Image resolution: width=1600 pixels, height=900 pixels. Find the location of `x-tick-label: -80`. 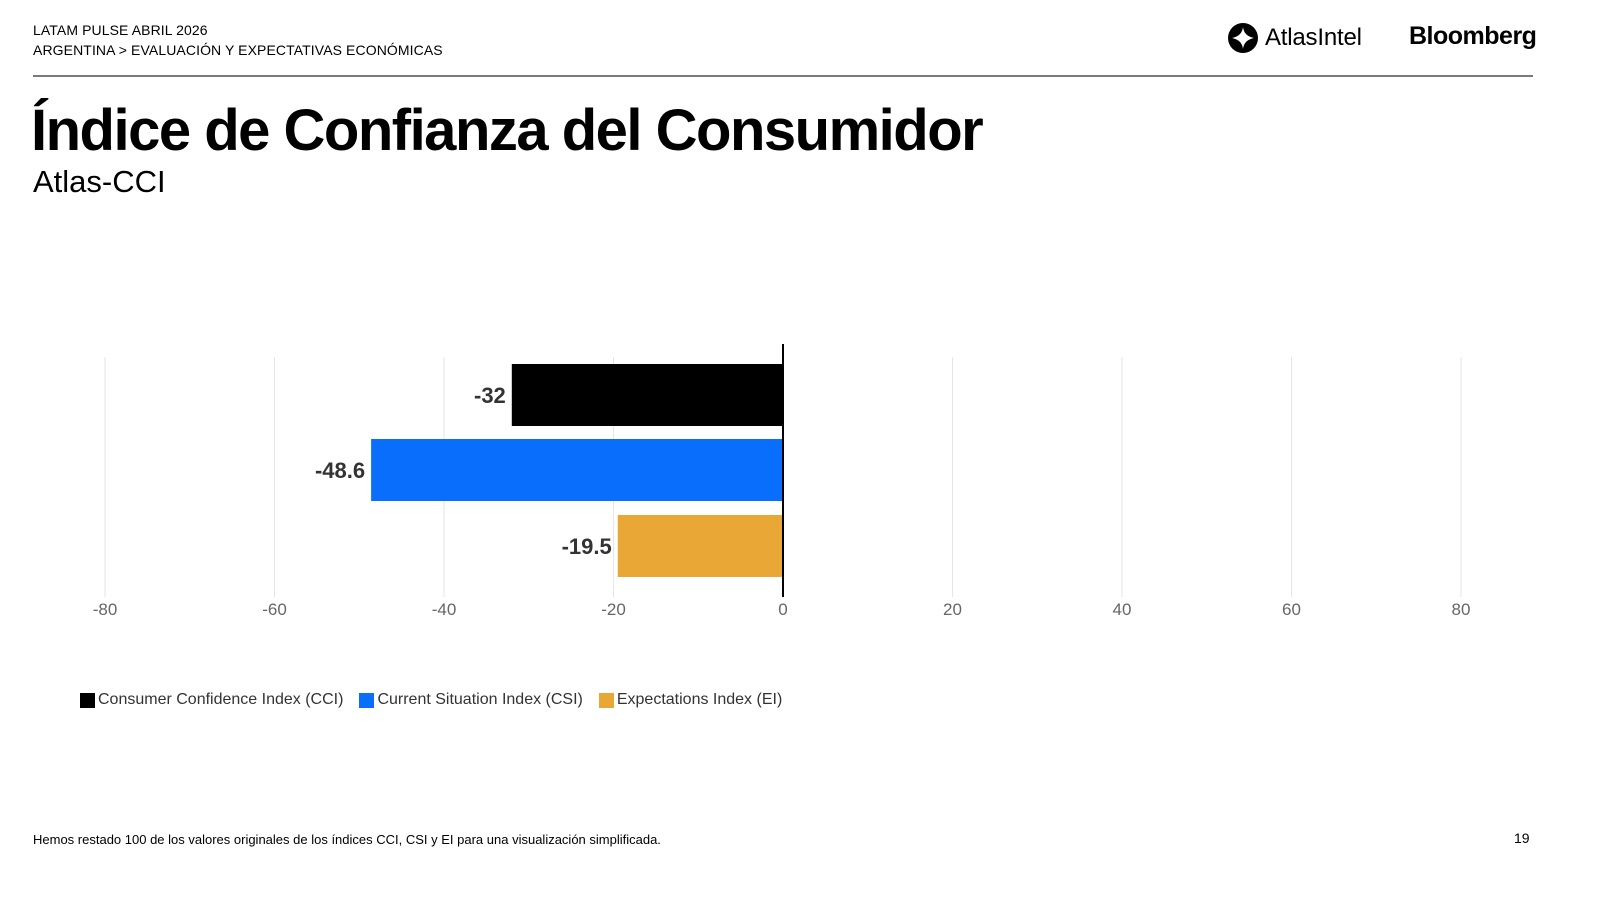

x-tick-label: -80 is located at coordinates (105, 609).